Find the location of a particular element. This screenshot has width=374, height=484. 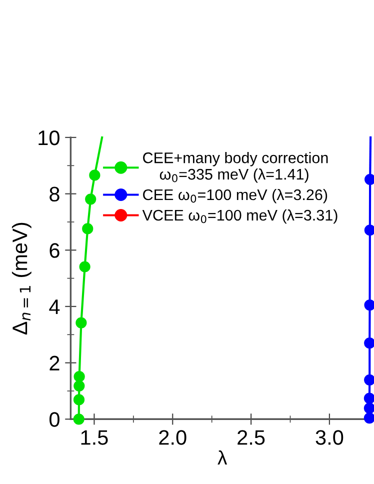

x-axis-title: λ is located at coordinates (223, 457).